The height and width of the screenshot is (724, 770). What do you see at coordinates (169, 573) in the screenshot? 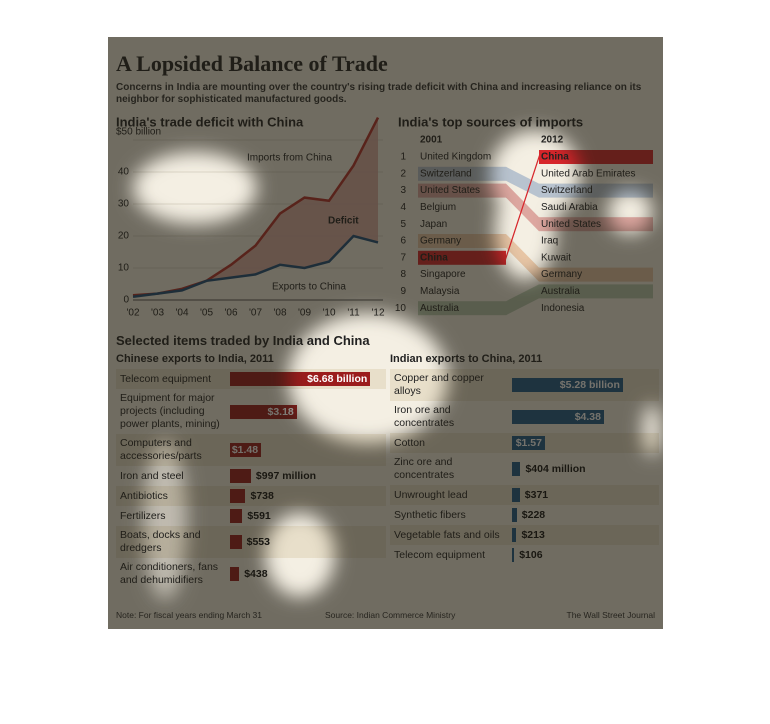
I see `category-label: Air conditioners, fans and dehumidifiers` at bounding box center [169, 573].